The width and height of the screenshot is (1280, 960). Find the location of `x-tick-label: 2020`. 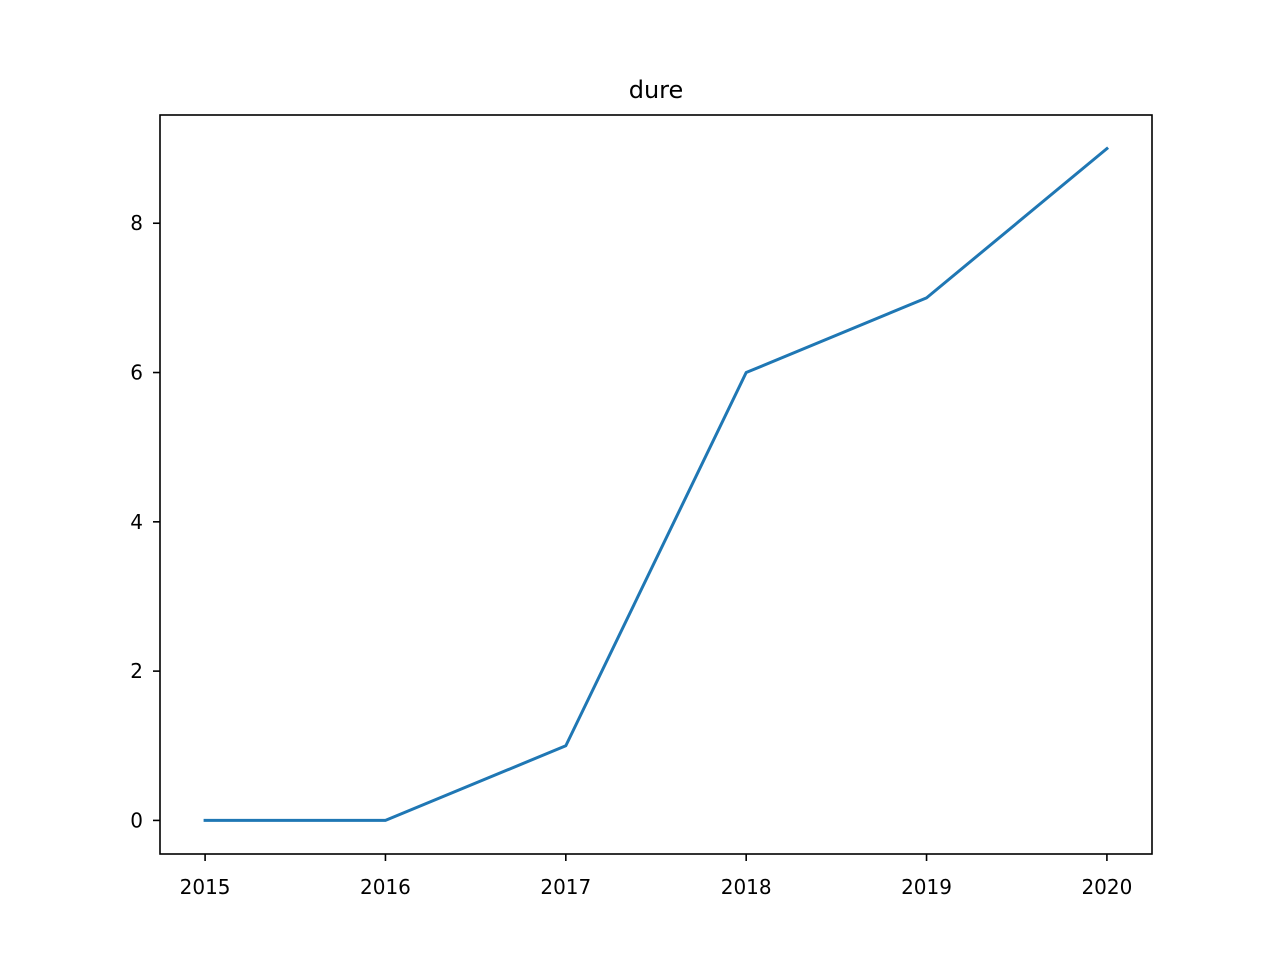

x-tick-label: 2020 is located at coordinates (1106, 887).